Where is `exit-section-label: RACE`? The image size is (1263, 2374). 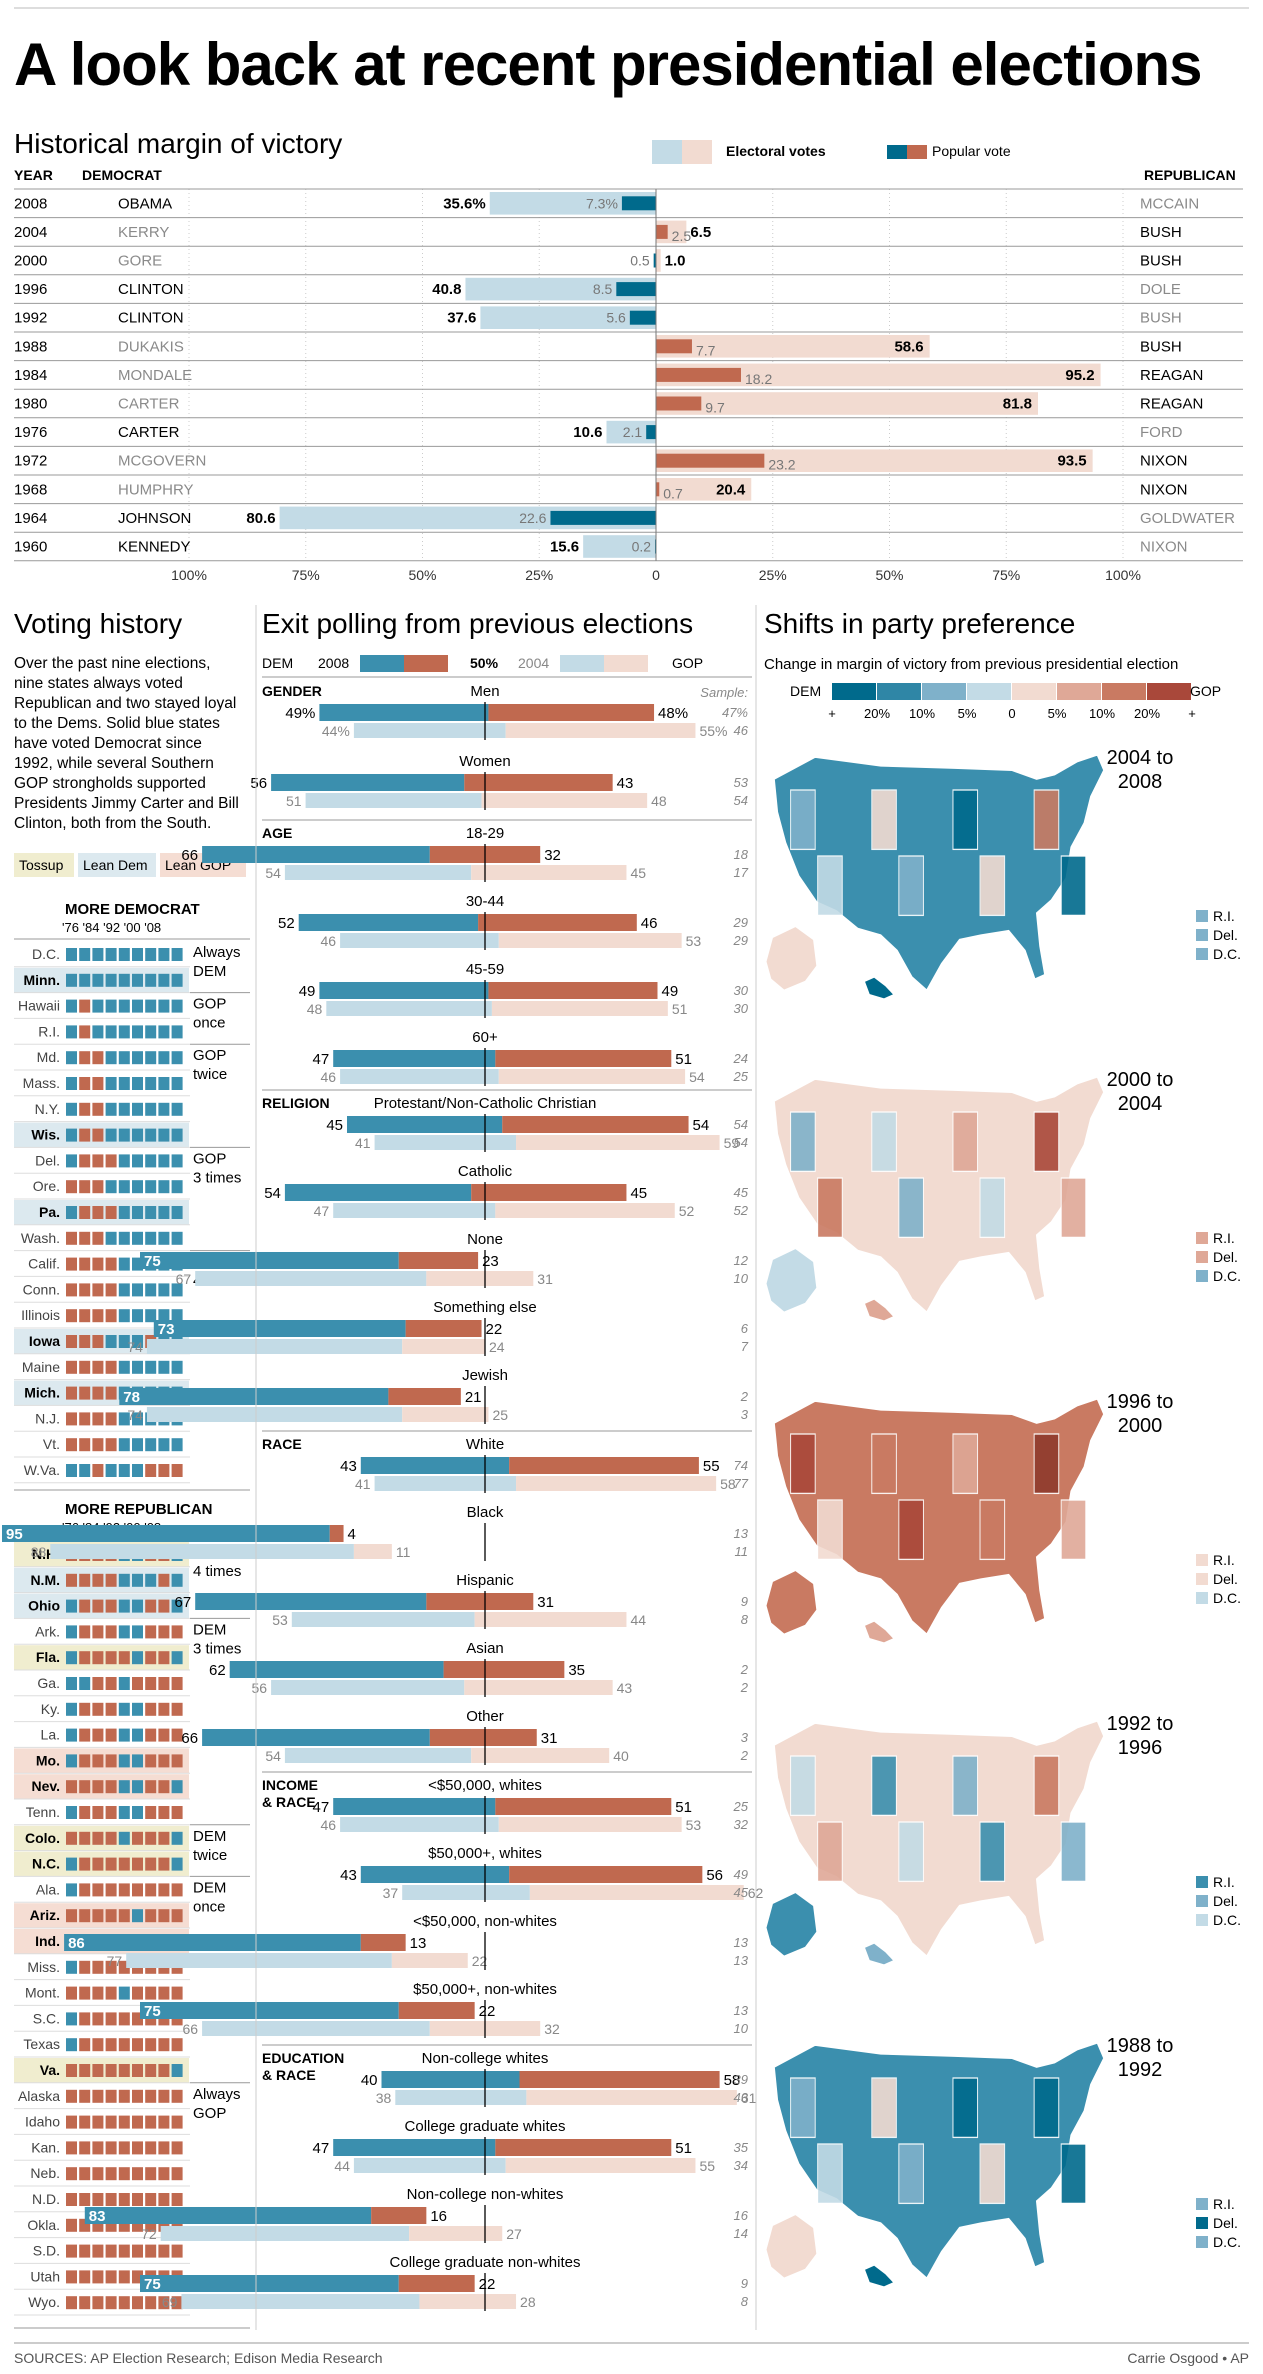 exit-section-label: RACE is located at coordinates (282, 1444).